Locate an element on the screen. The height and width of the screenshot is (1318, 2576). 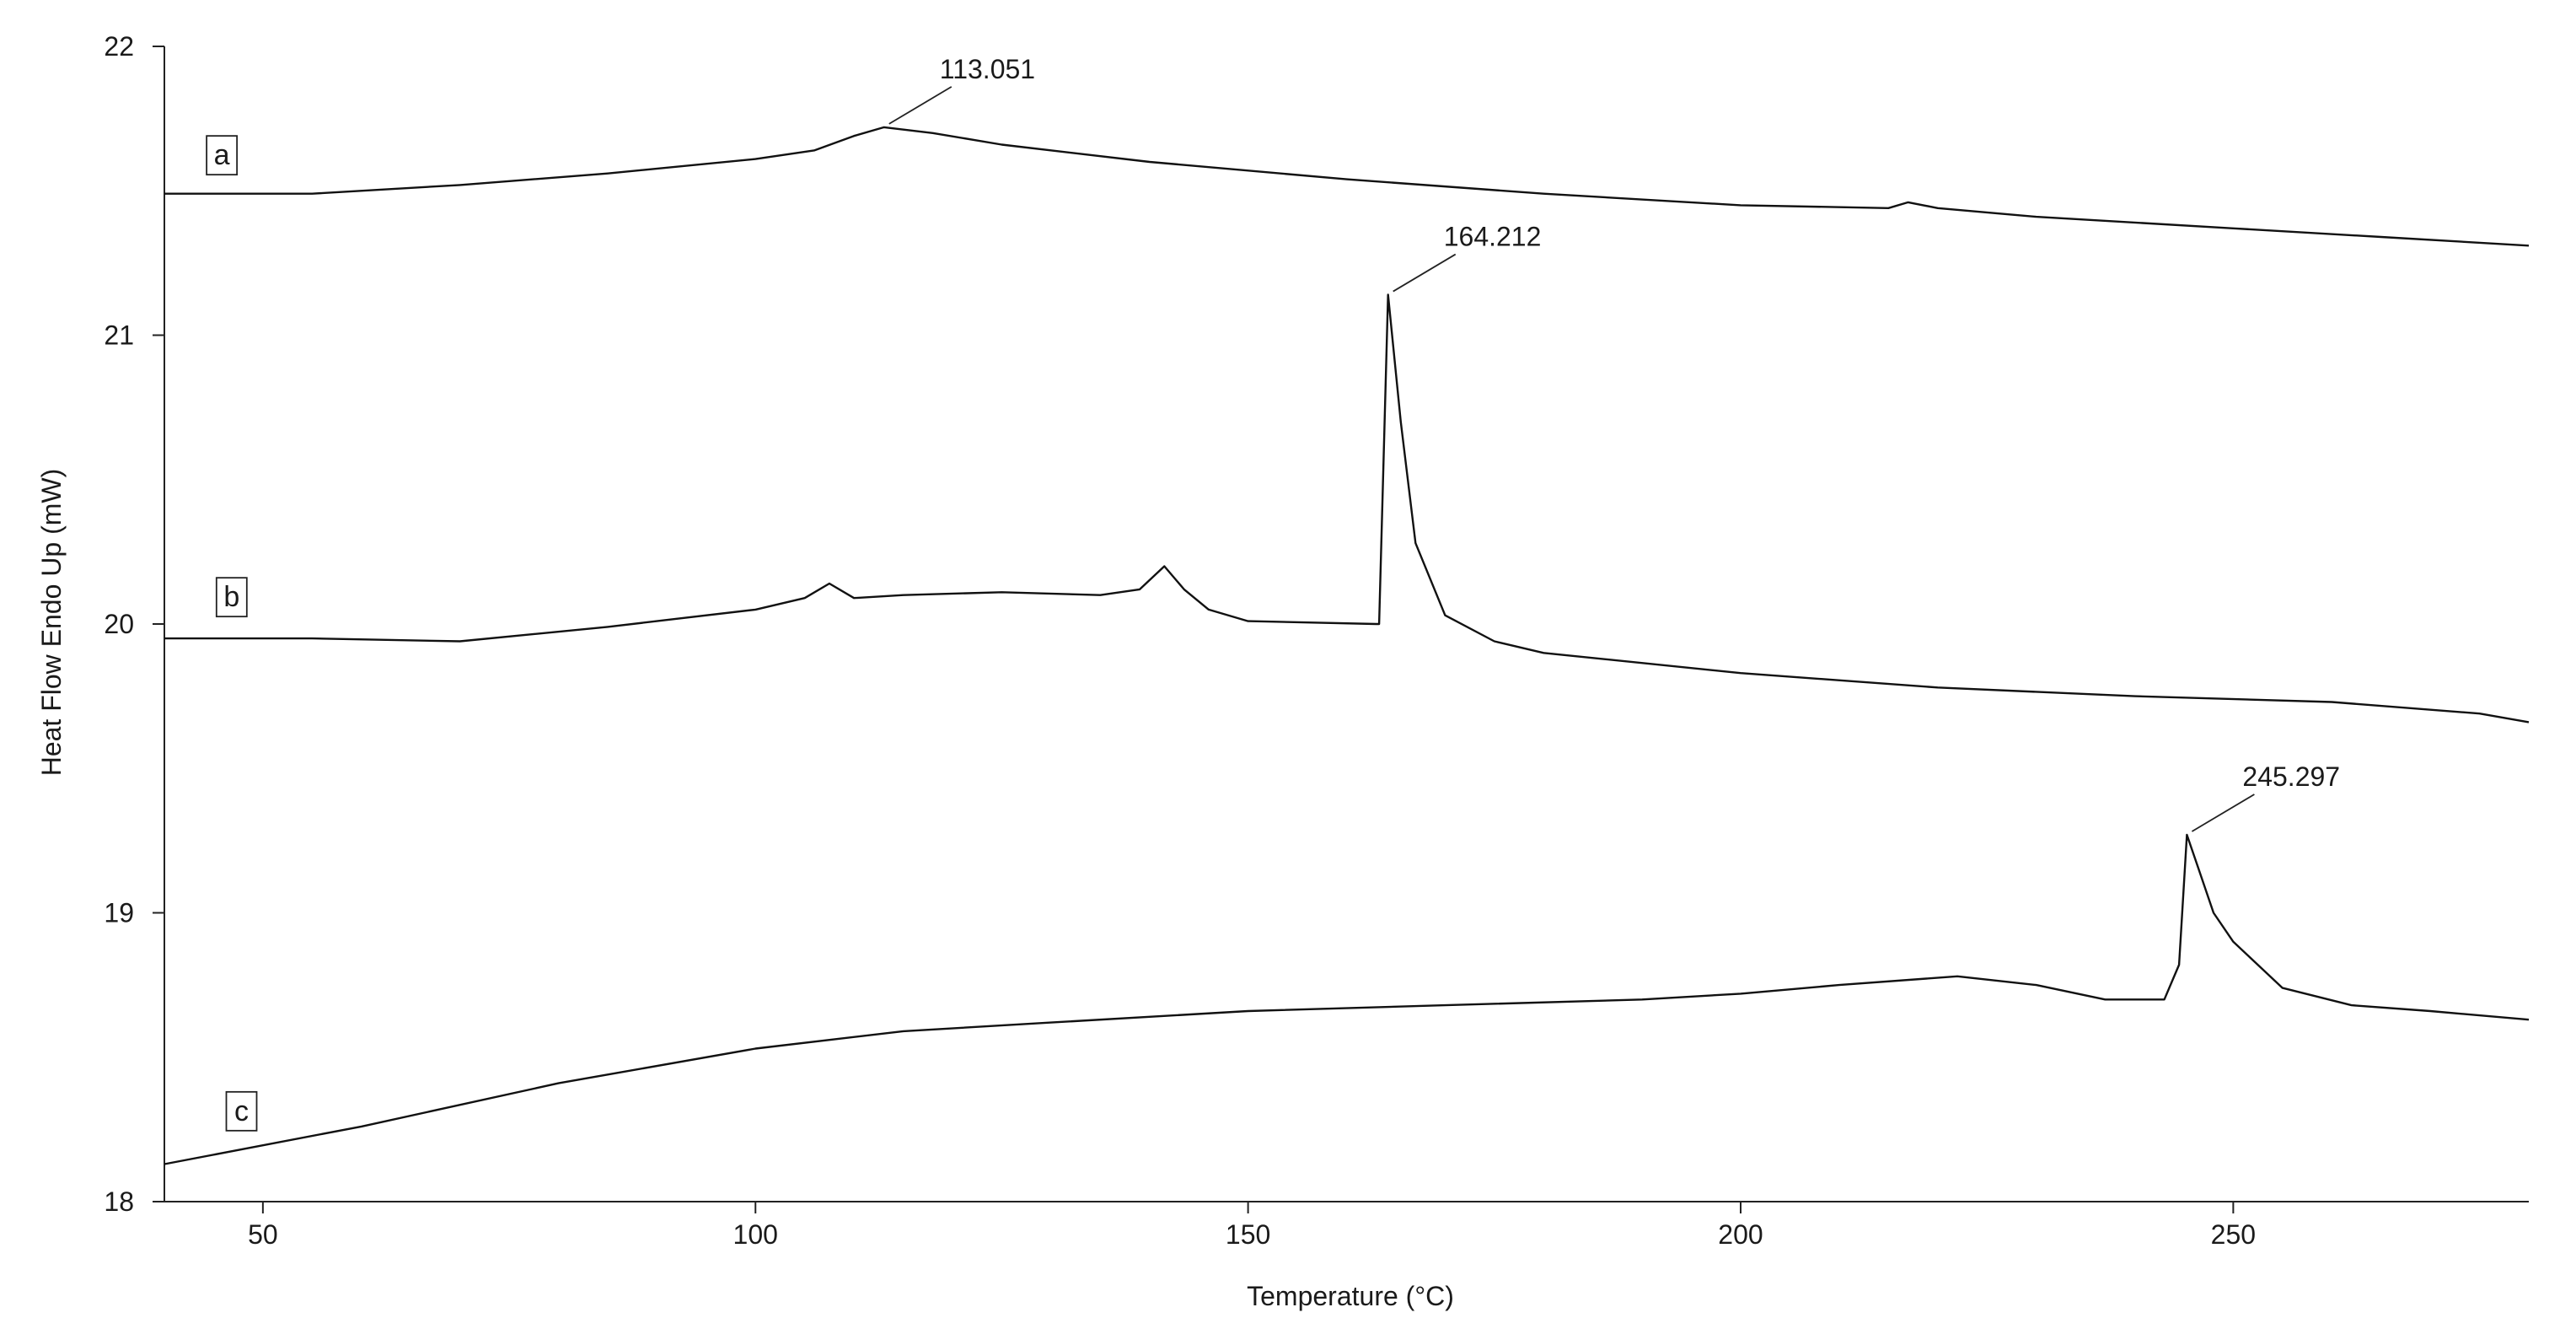
x-tick-label: 200 is located at coordinates (1740, 1234).